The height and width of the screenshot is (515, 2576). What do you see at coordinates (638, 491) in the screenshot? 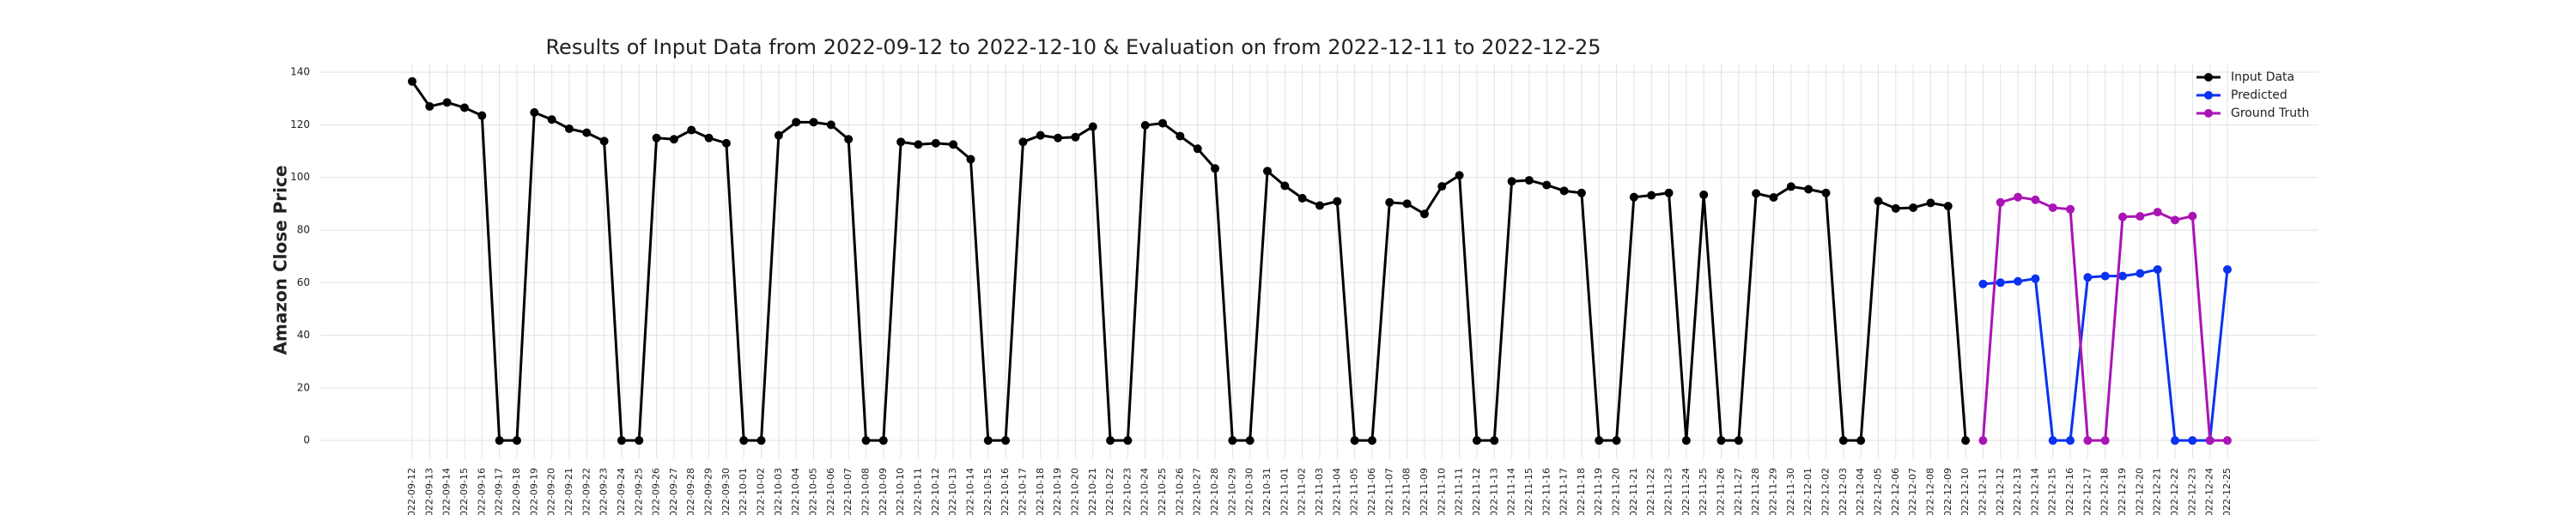
I see `x-tick-label: 2022-09-25` at bounding box center [638, 491].